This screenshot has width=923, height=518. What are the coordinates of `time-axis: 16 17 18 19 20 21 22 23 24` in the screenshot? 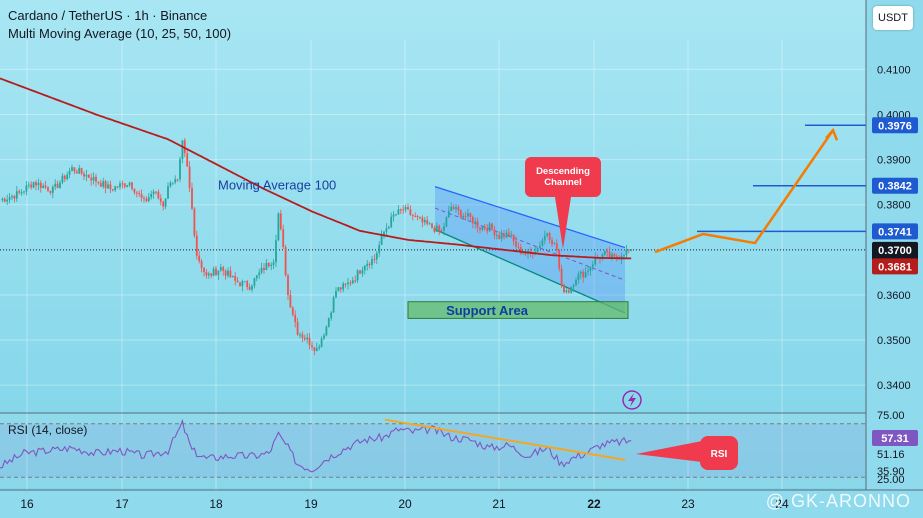 It's located at (461, 503).